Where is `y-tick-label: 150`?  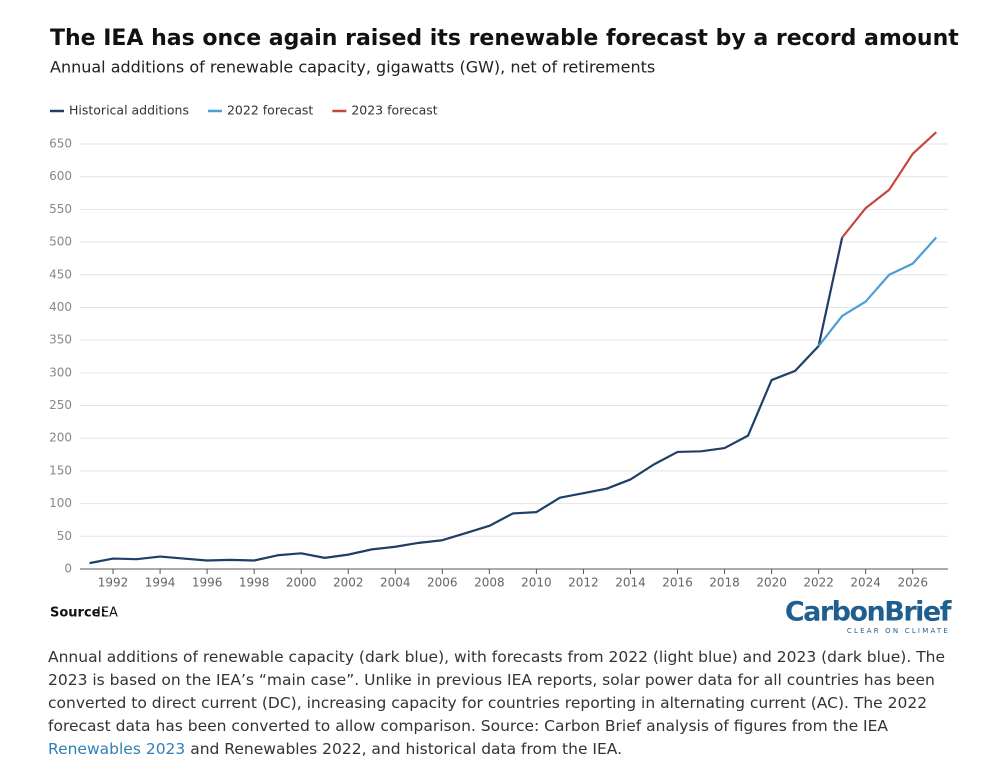
y-tick-label: 150 is located at coordinates (60, 470).